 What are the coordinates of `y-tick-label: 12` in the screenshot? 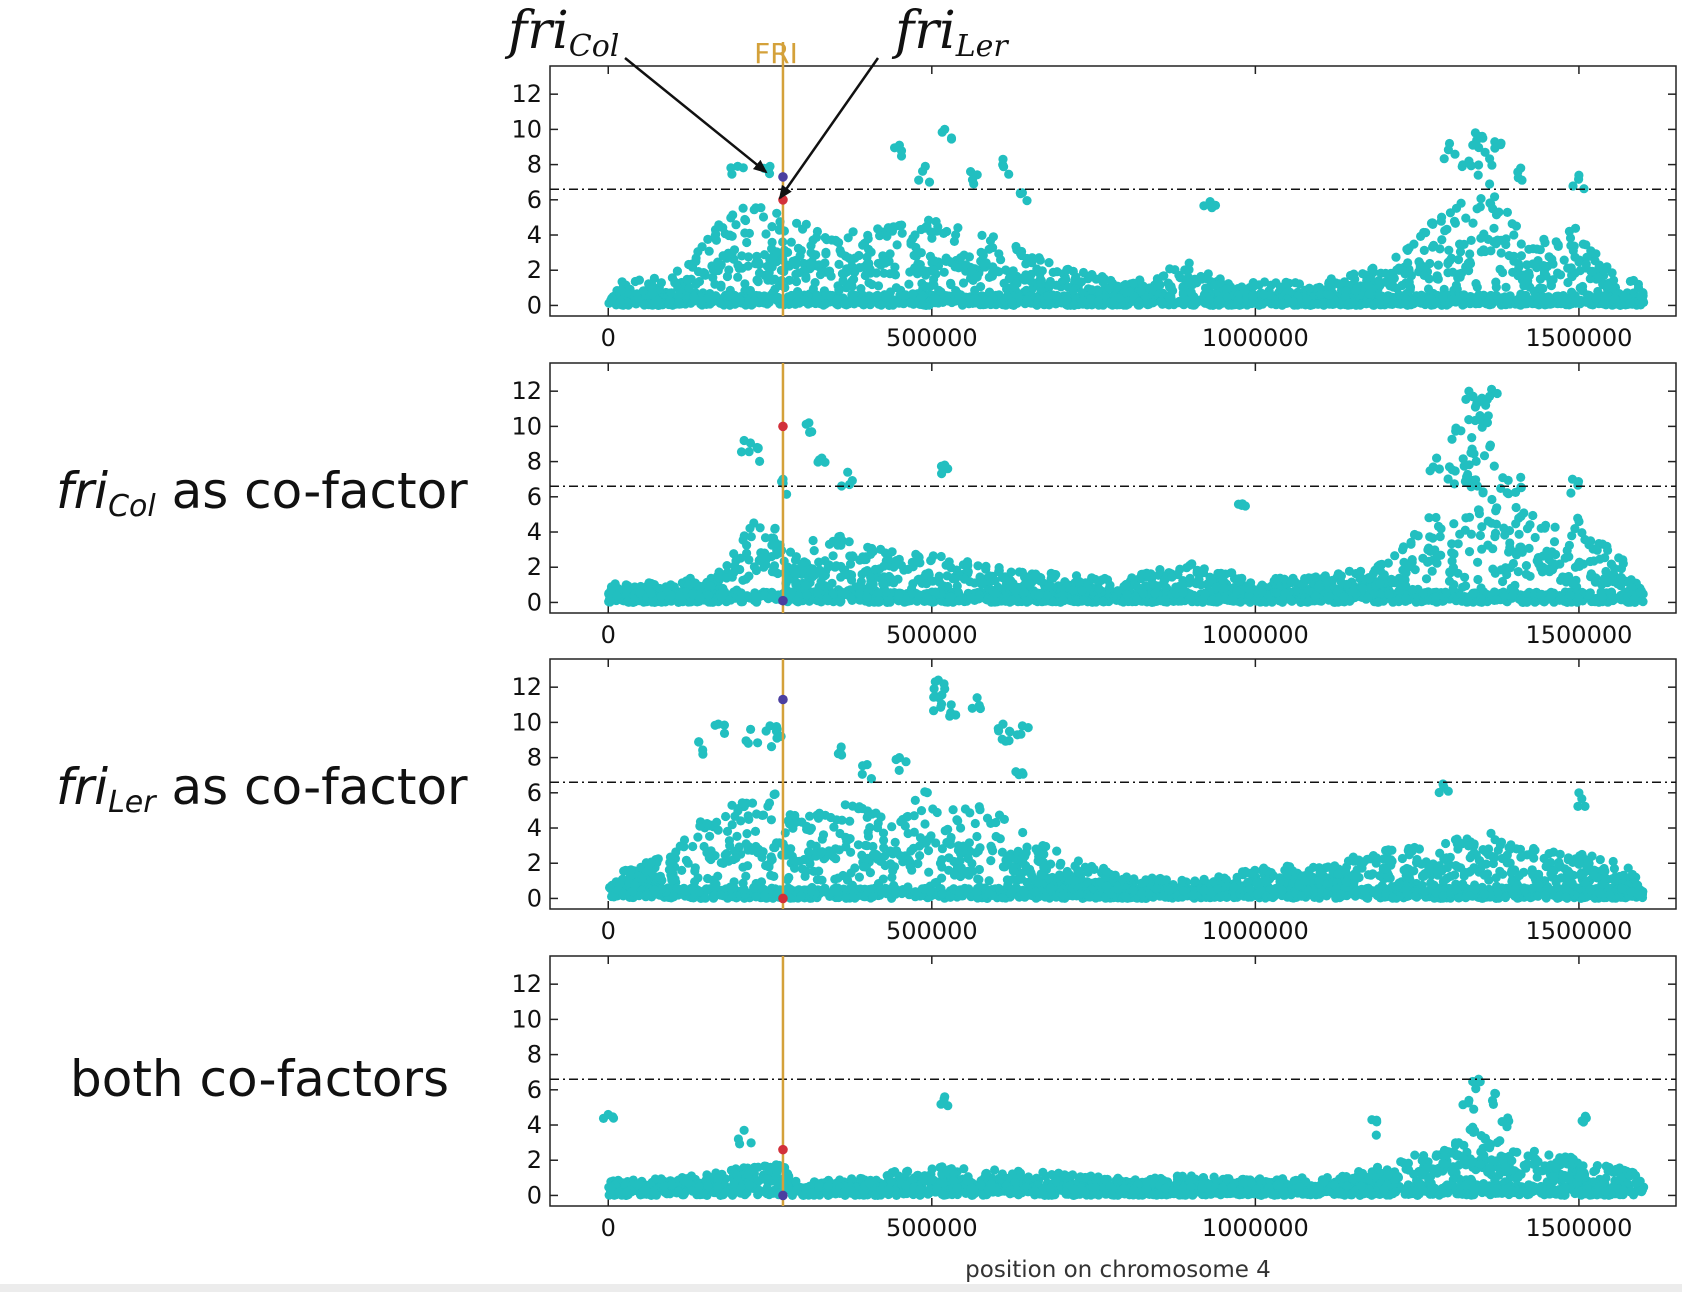 It's located at (526, 391).